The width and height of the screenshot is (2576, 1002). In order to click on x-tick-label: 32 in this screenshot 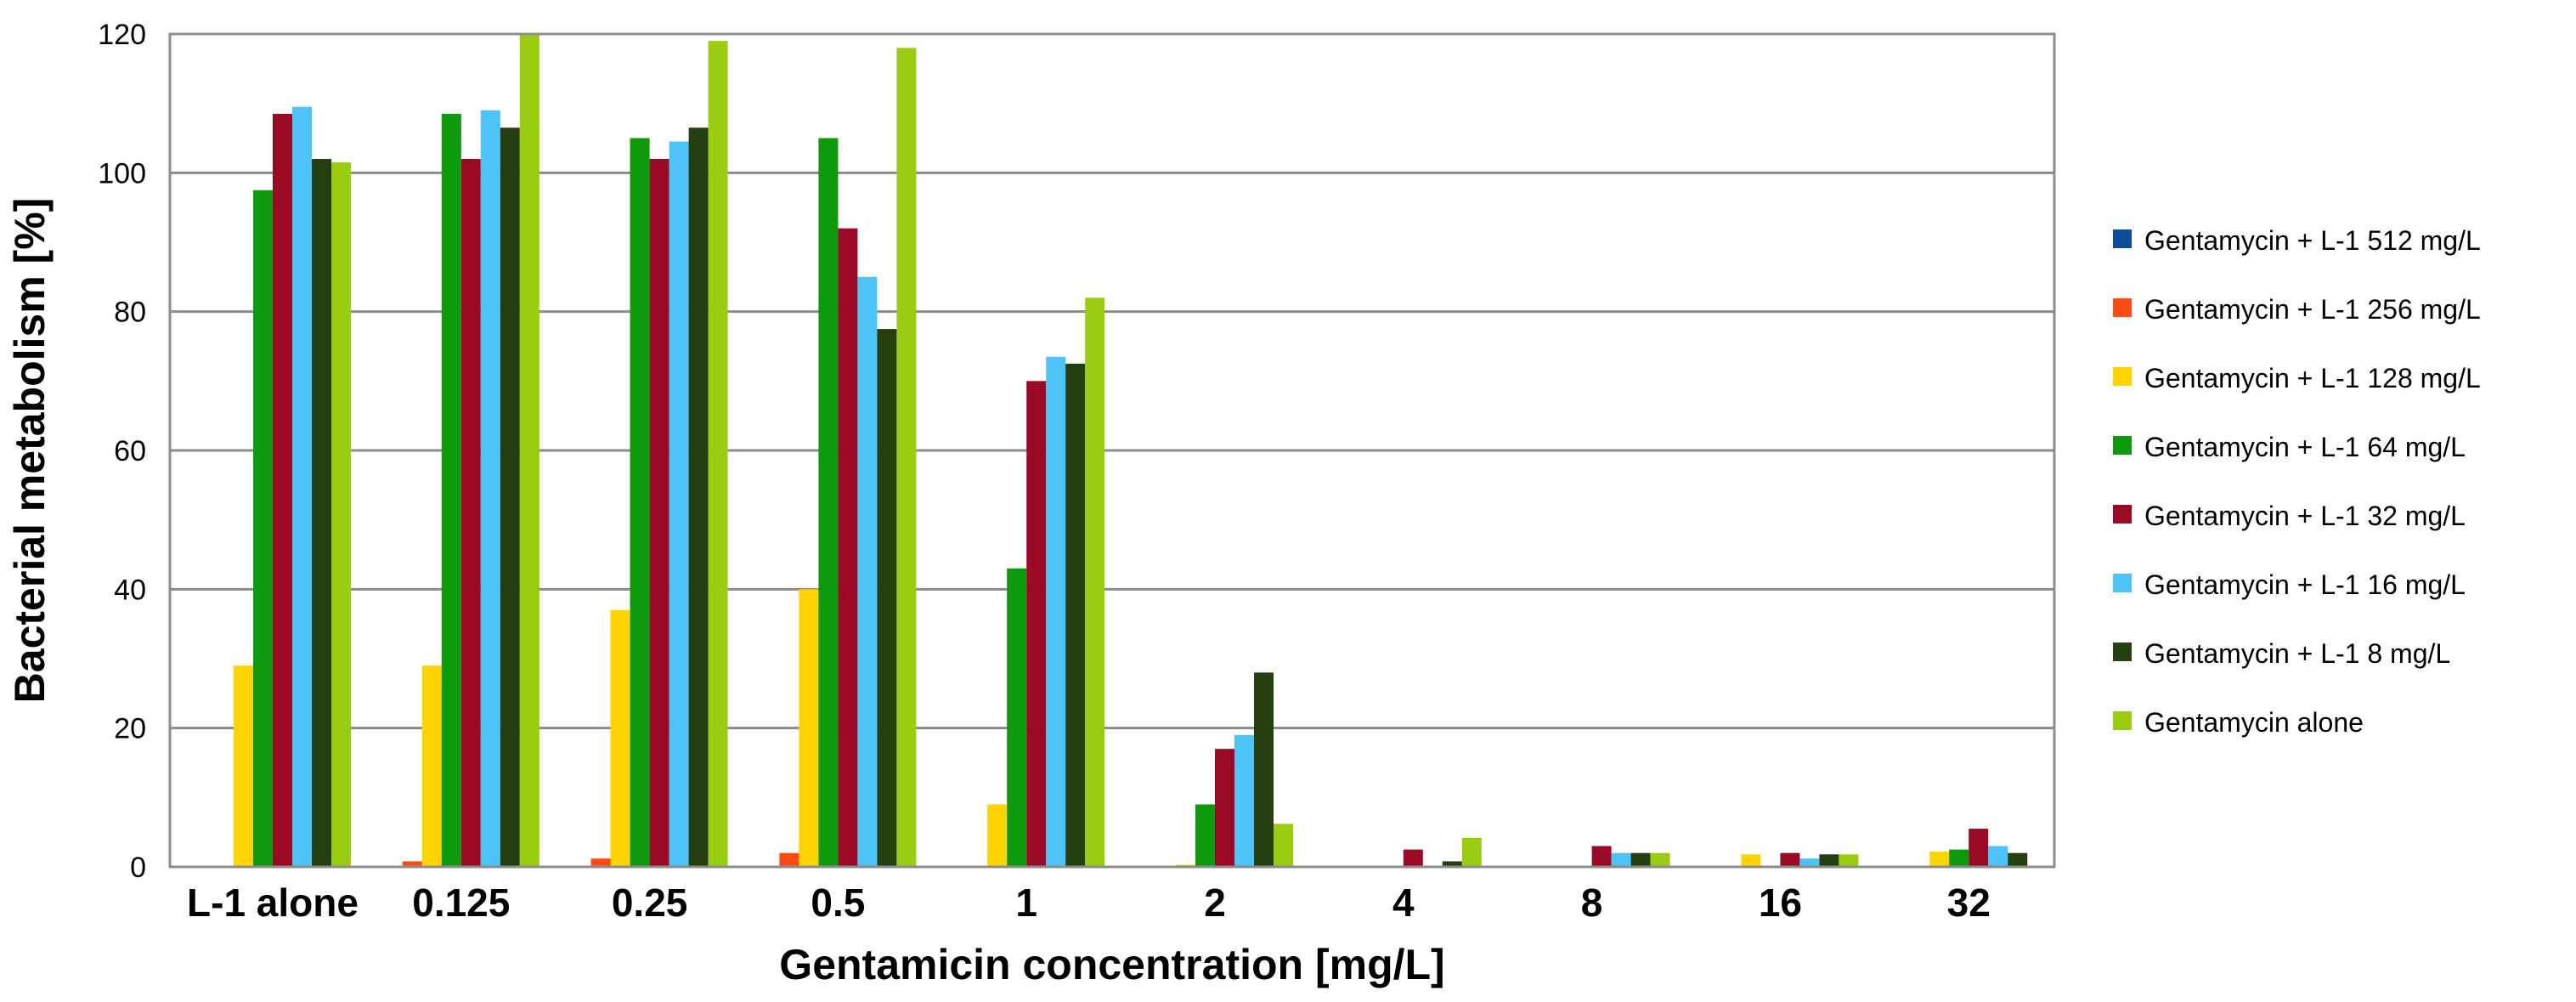, I will do `click(1969, 902)`.